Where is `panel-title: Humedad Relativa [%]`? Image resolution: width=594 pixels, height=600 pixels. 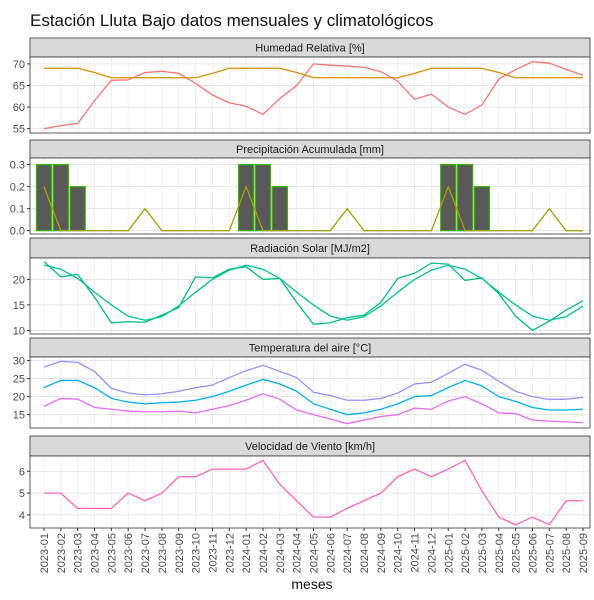 panel-title: Humedad Relativa [%] is located at coordinates (309, 49).